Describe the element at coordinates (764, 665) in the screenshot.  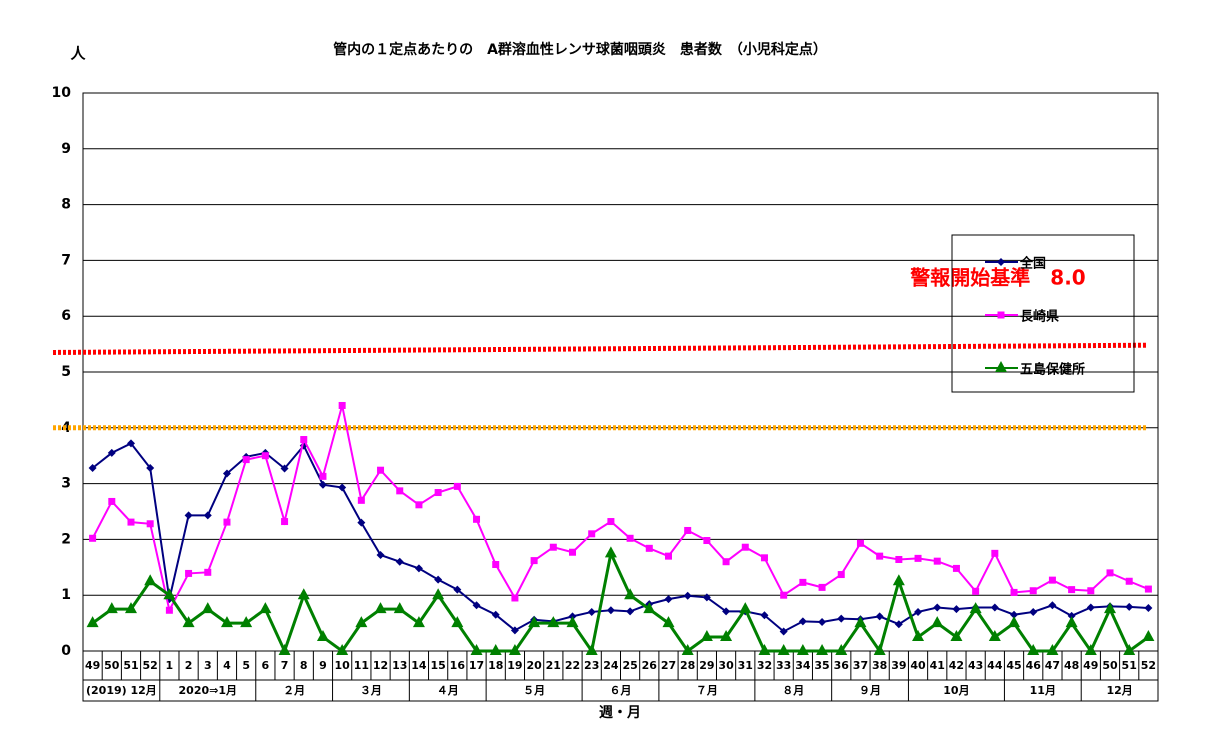
I see `x-tick-label: 32` at that location.